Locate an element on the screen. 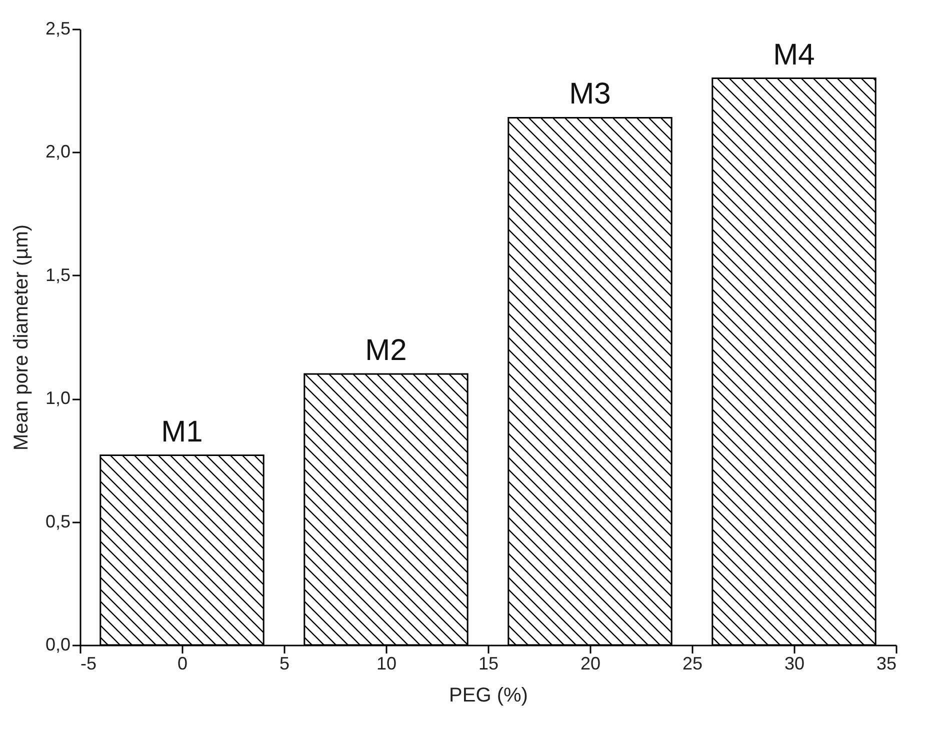 This screenshot has height=731, width=949. y-tick-label: 1,5 is located at coordinates (57, 274).